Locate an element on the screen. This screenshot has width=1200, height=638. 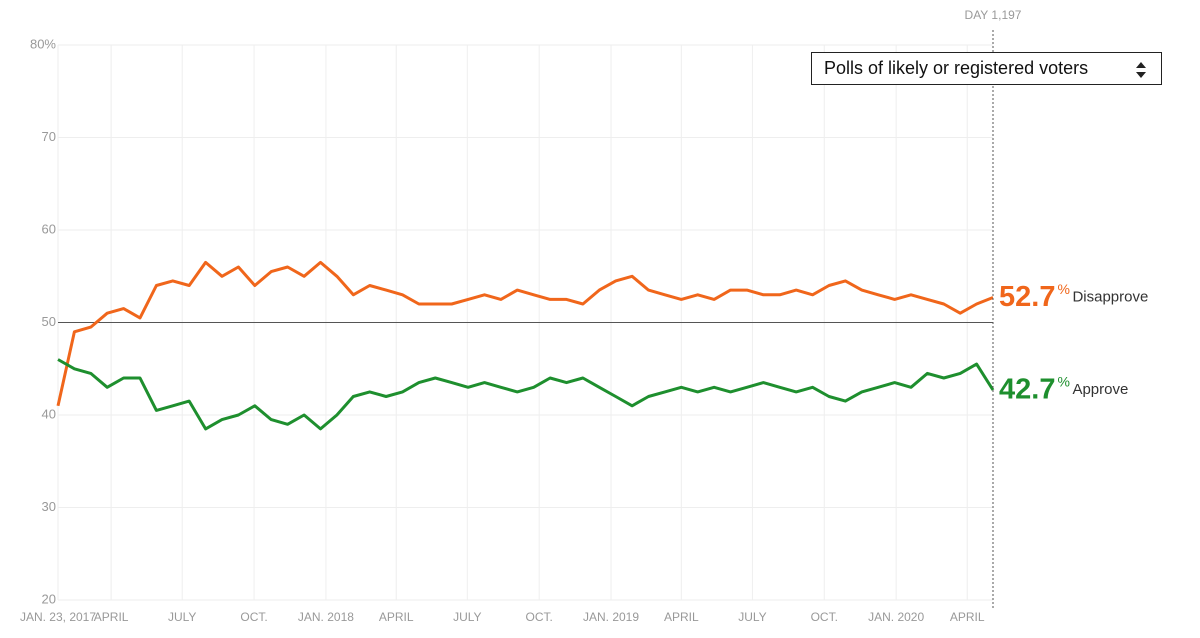
y-tick-label: 30 is located at coordinates (49, 506).